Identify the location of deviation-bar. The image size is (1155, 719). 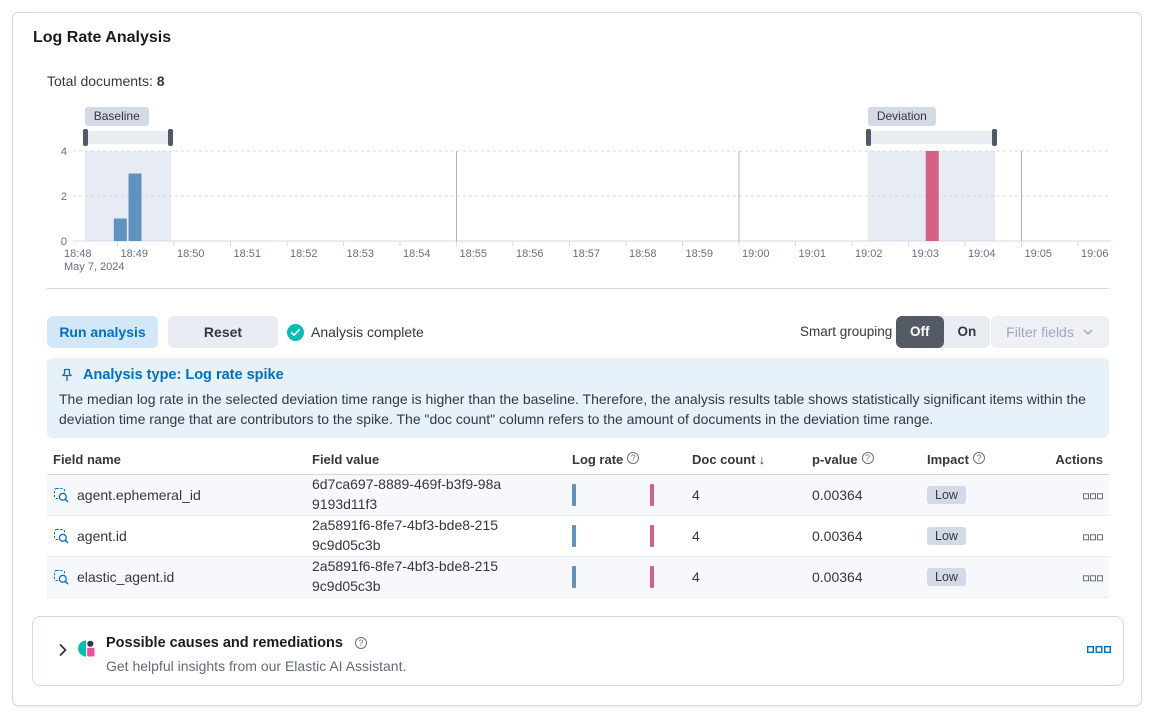
(932, 196).